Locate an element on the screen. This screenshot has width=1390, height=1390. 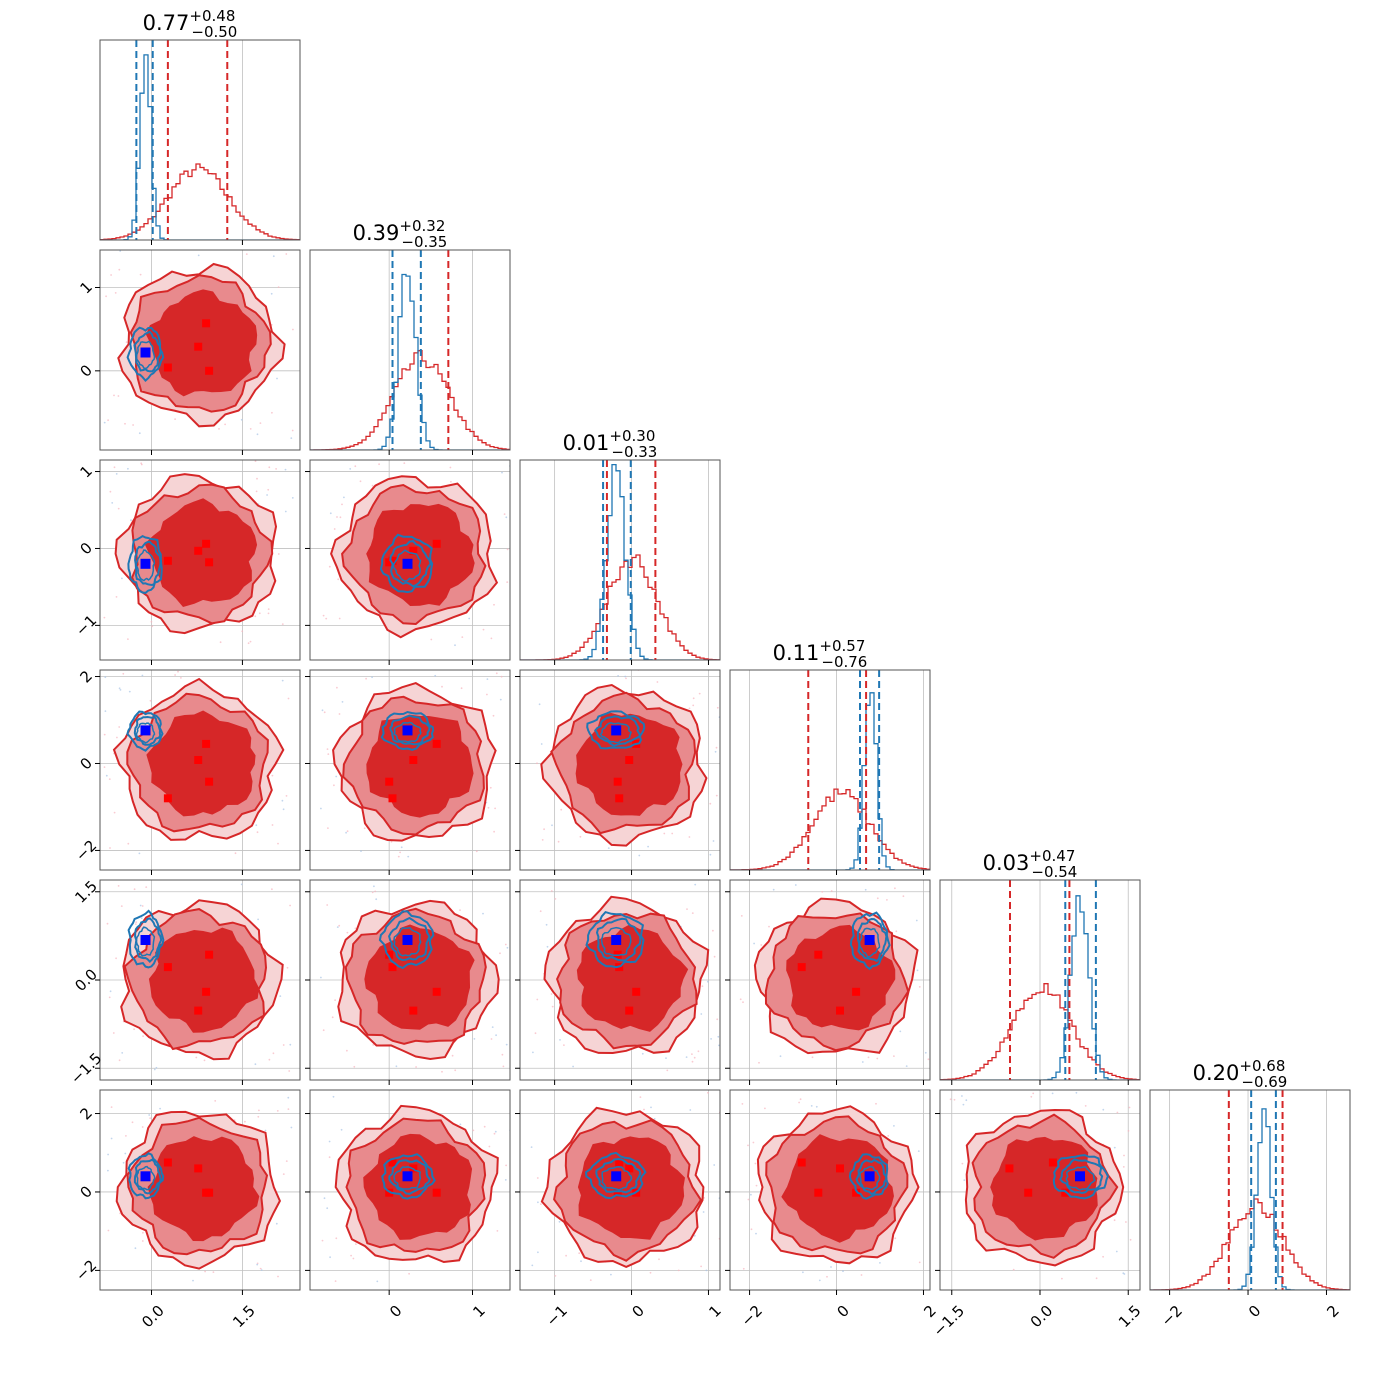
histogram-panel: 0.20+0.68 −0.69 −2 0 2 is located at coordinates (1250, 1193).